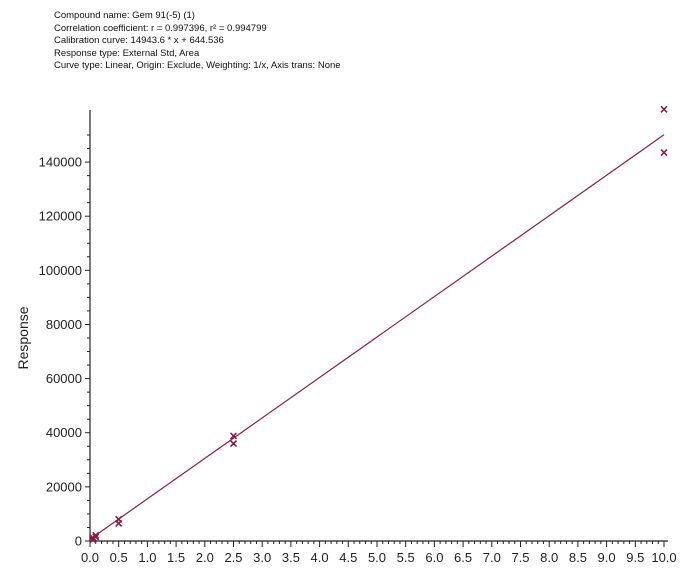  Describe the element at coordinates (60, 216) in the screenshot. I see `y-tick-label: 120000` at that location.